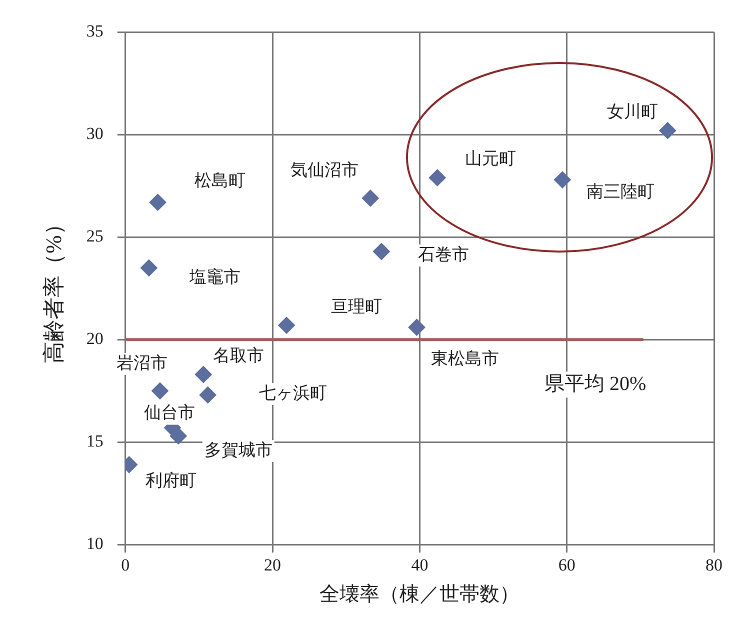 Image resolution: width=742 pixels, height=621 pixels. Describe the element at coordinates (171, 480) in the screenshot. I see `annotation: 利府町` at that location.